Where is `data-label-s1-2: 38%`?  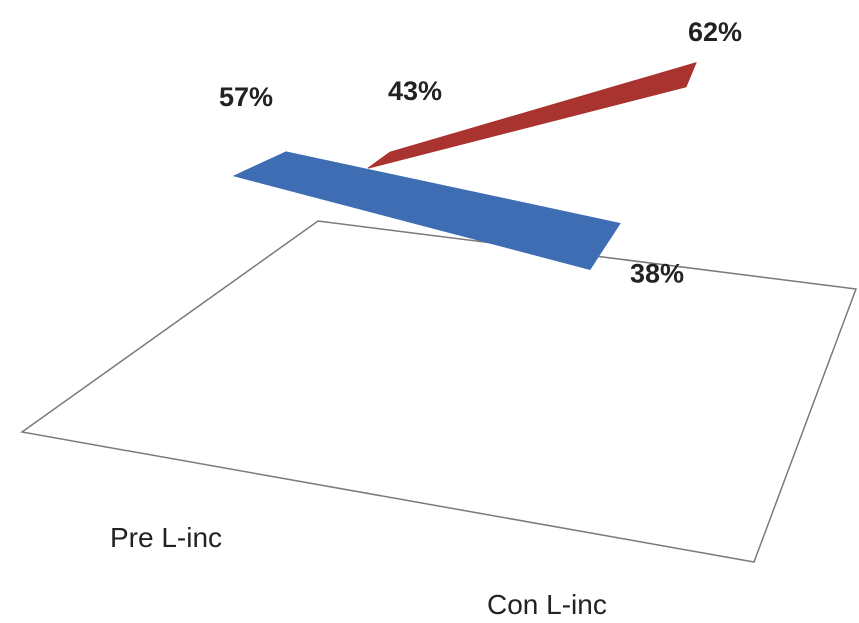 data-label-s1-2: 38% is located at coordinates (657, 273).